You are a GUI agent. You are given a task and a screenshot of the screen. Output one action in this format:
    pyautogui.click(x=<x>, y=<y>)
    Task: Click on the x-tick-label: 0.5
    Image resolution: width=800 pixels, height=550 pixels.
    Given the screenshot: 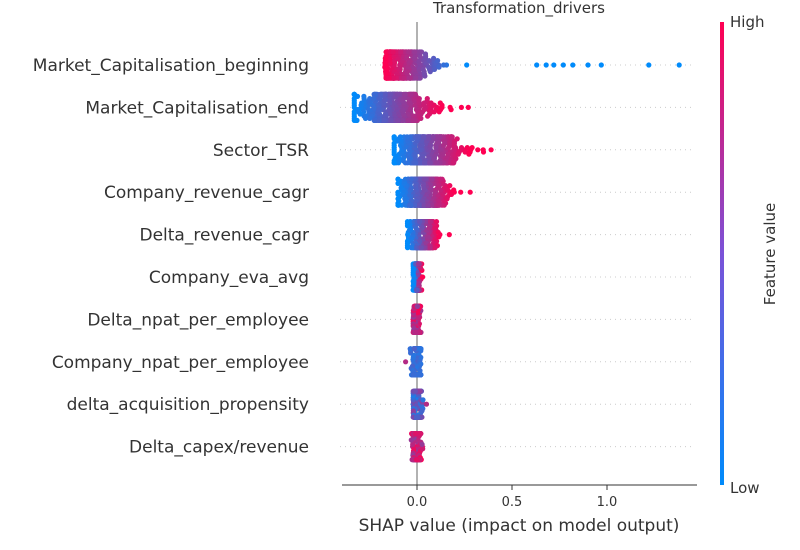 What is the action you would take?
    pyautogui.click(x=512, y=502)
    